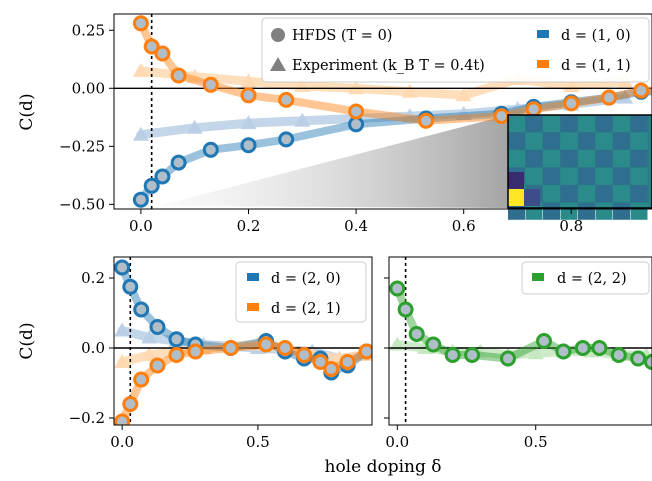 The height and width of the screenshot is (481, 652). I want to click on legend-d10-label: d = (1, 0), so click(596, 36).